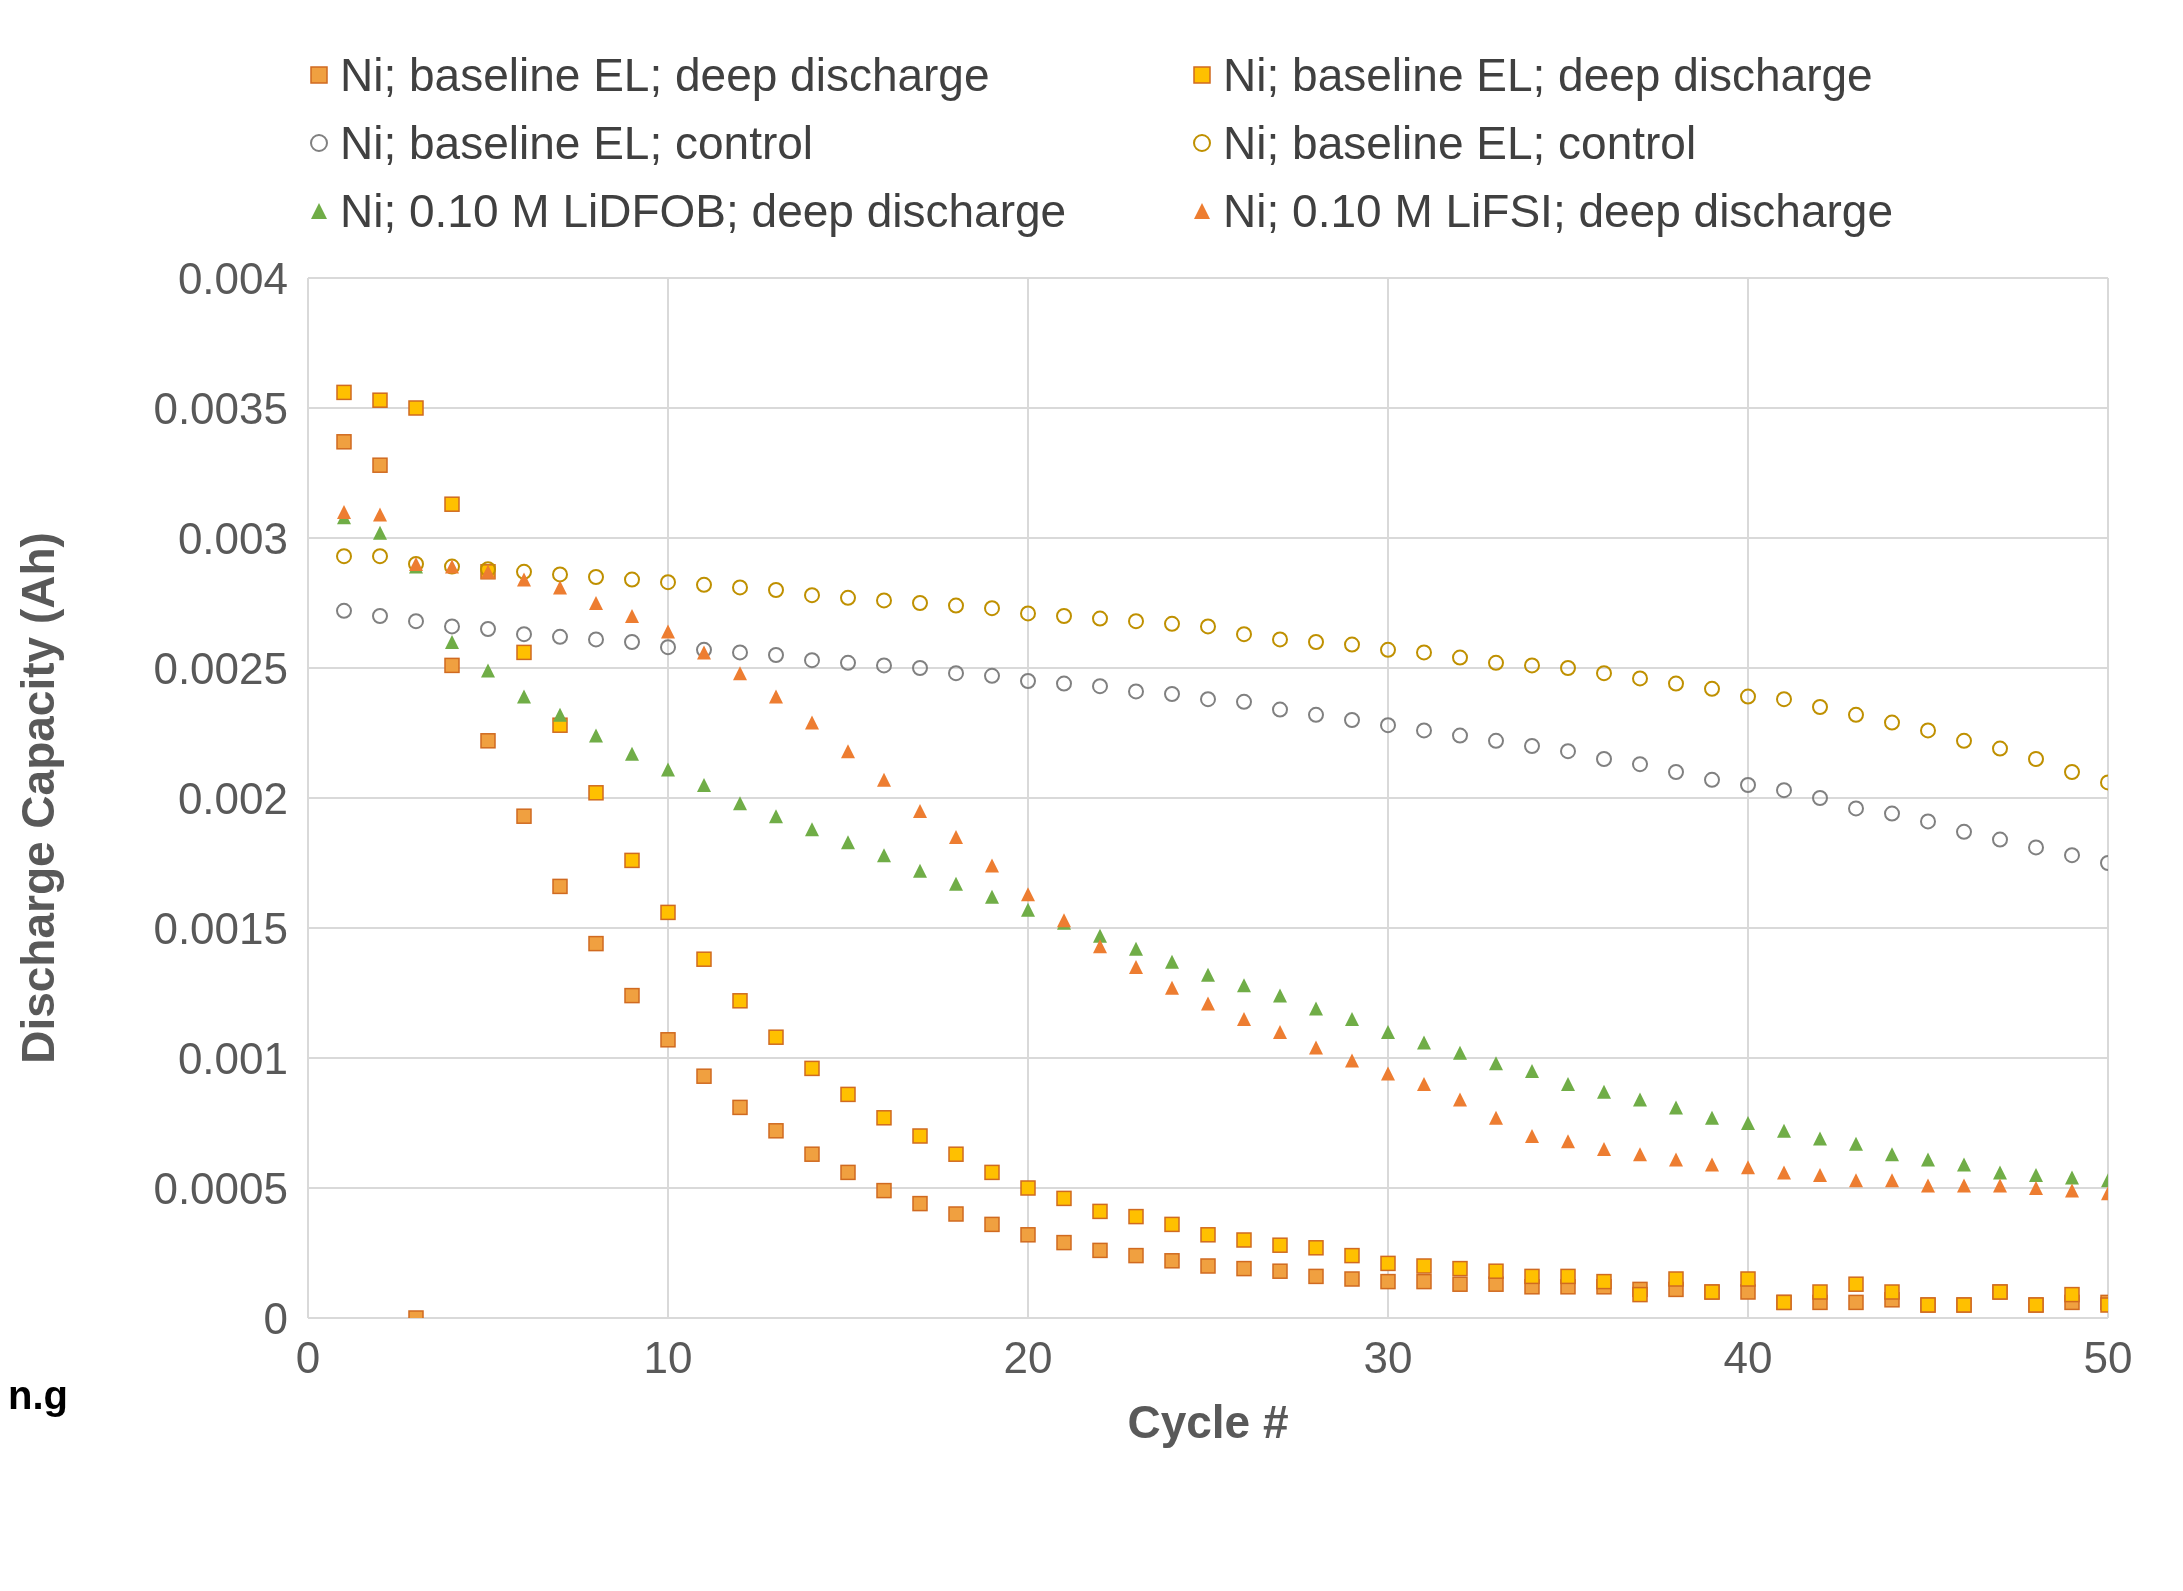 The image size is (2183, 1591). What do you see at coordinates (232, 278) in the screenshot?
I see `y-tick-label: 0.004` at bounding box center [232, 278].